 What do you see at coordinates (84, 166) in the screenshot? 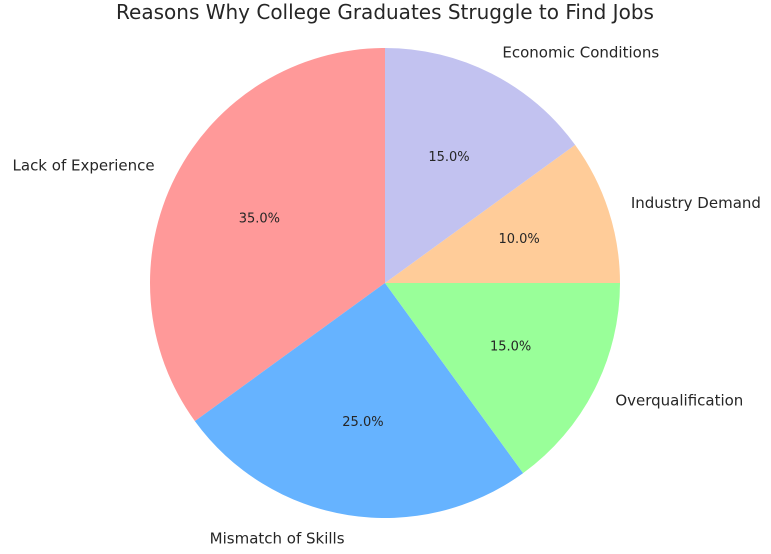
I see `pie-category-label-lack-of-experience: Lack of Experience` at bounding box center [84, 166].